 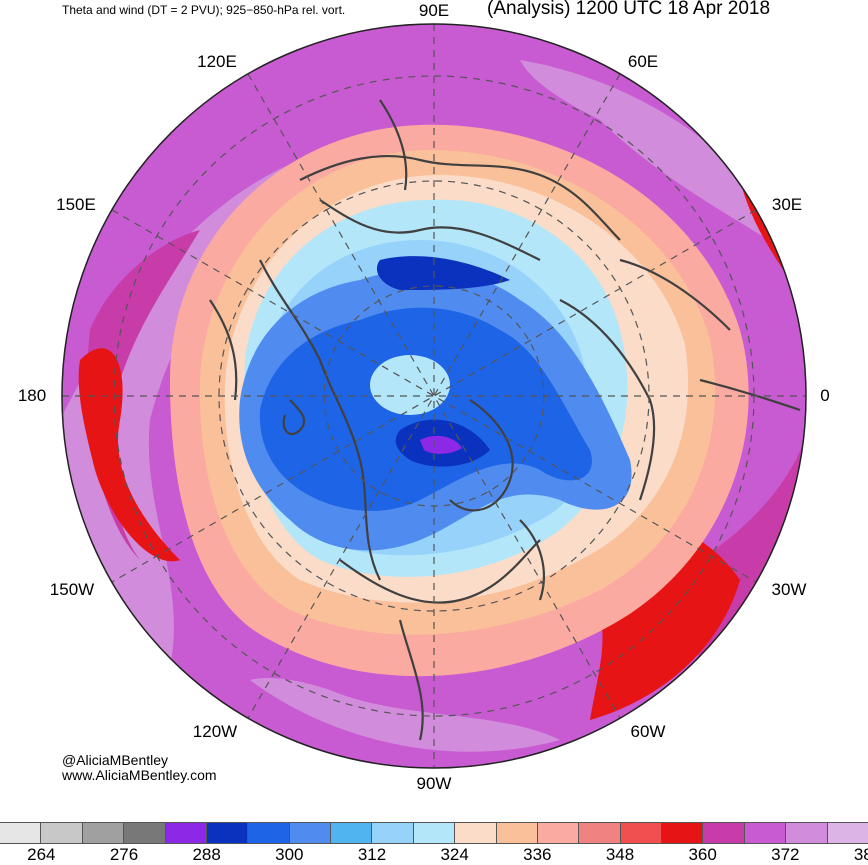 What do you see at coordinates (454, 854) in the screenshot?
I see `colorbar-label: 324` at bounding box center [454, 854].